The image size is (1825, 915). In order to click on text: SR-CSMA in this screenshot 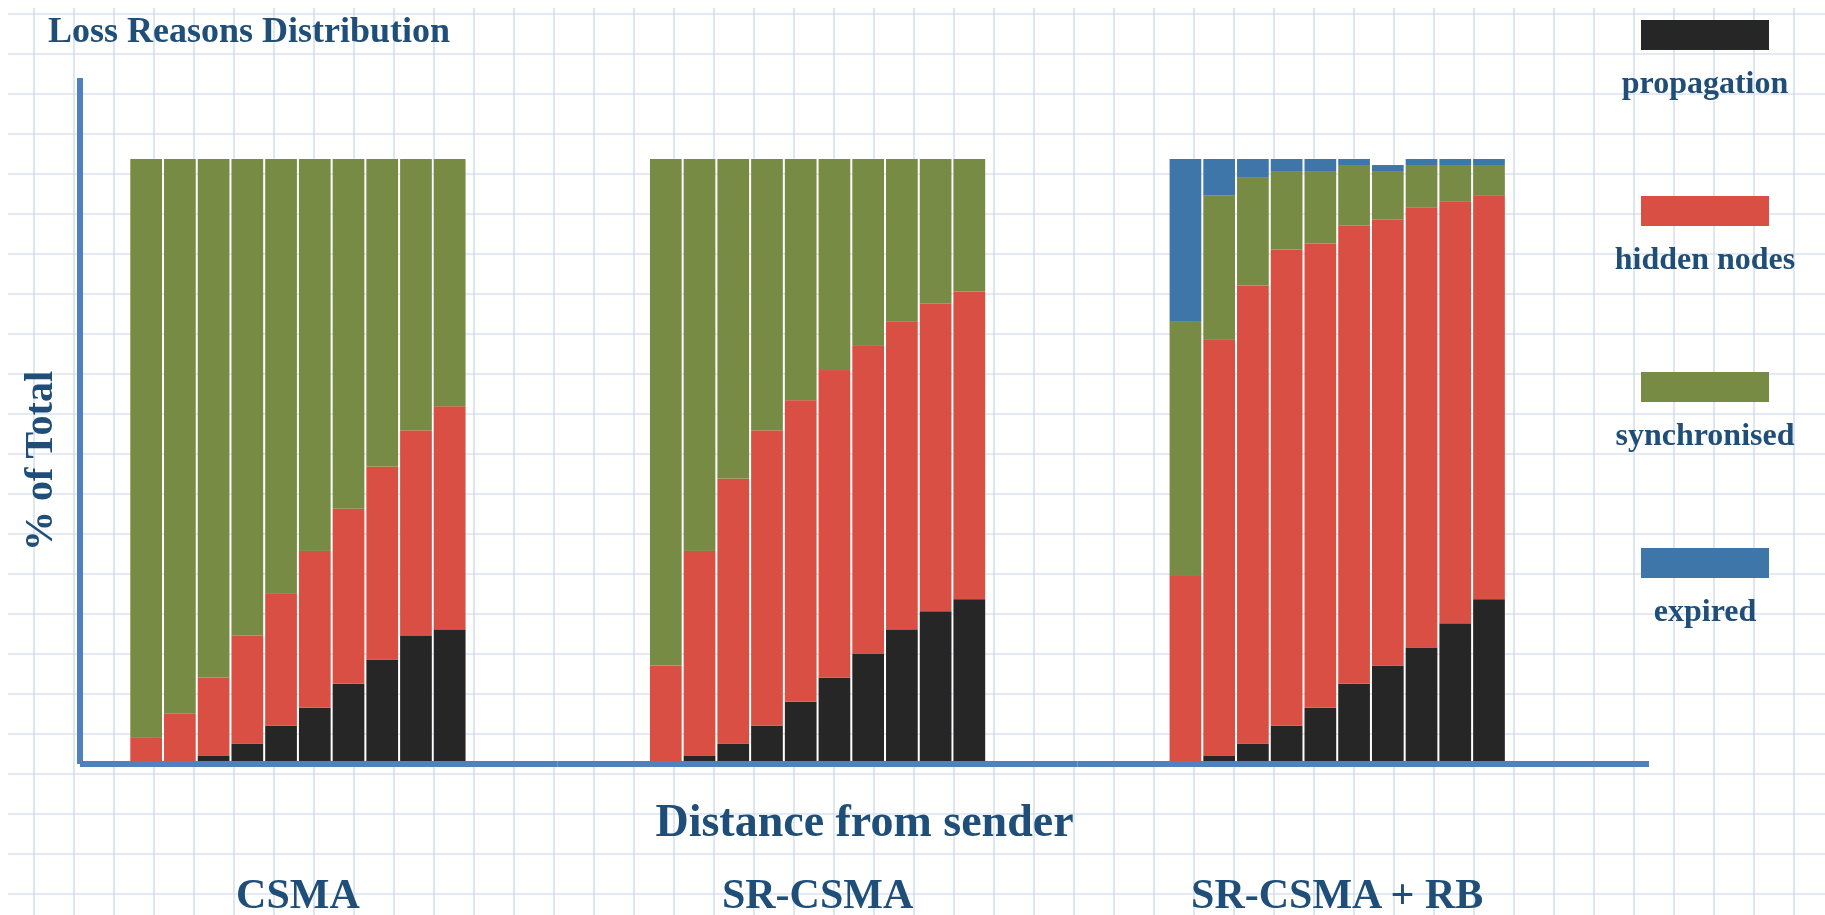, I will do `click(817, 893)`.